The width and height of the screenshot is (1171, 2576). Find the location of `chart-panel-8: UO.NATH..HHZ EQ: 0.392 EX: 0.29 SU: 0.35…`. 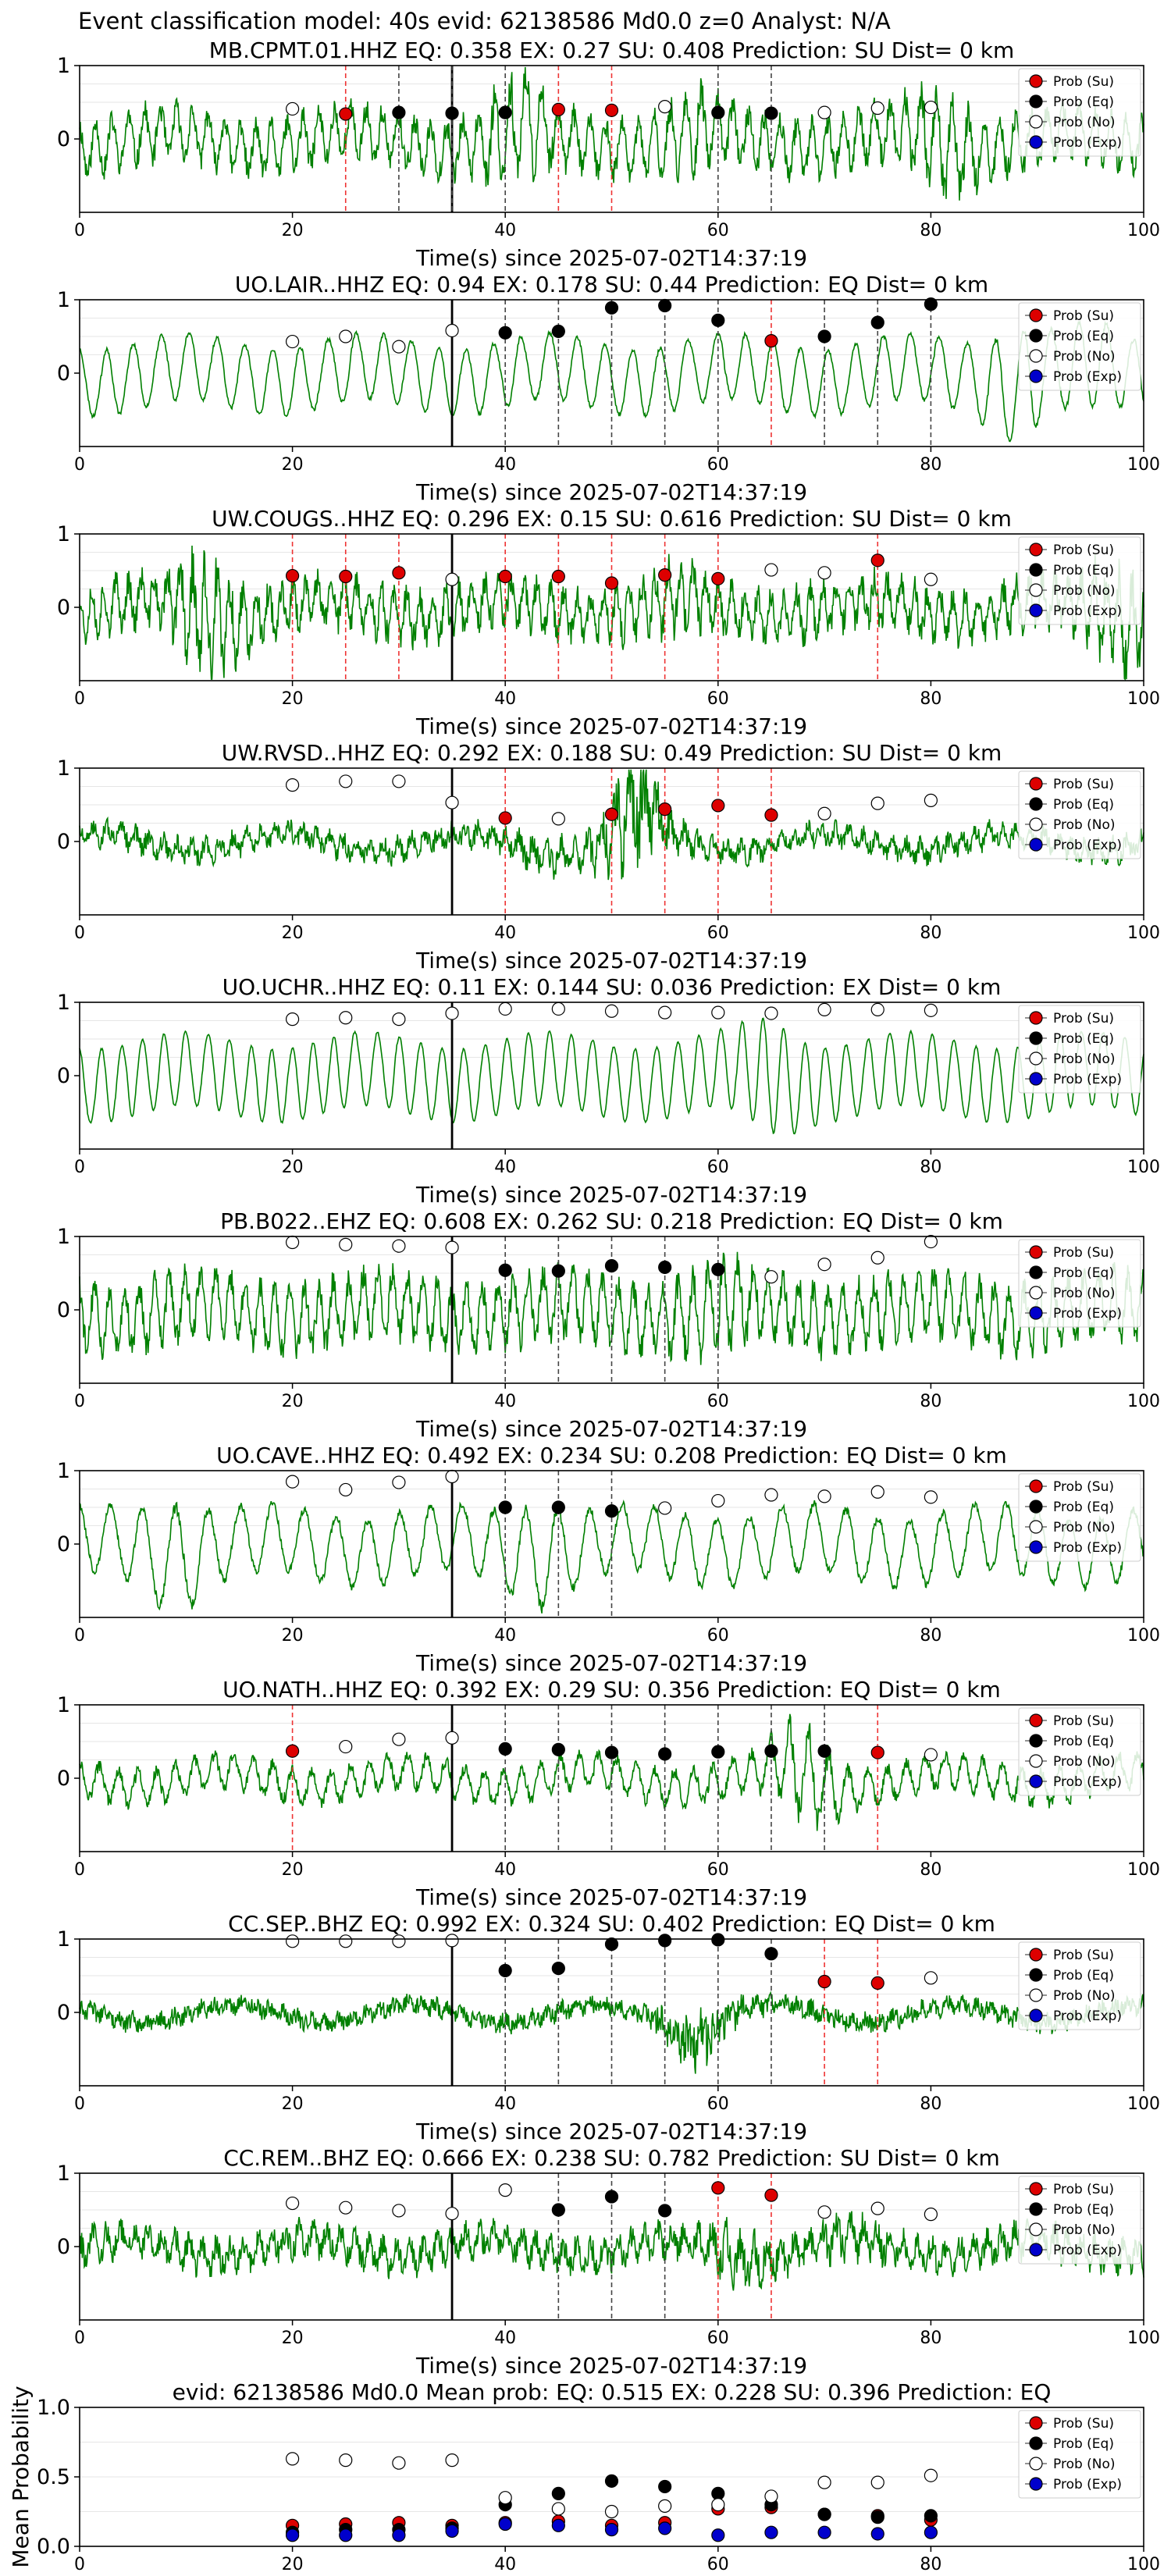

chart-panel-8: UO.NATH..HHZ EQ: 0.392 EX: 0.29 SU: 0.35… is located at coordinates (608, 1793).